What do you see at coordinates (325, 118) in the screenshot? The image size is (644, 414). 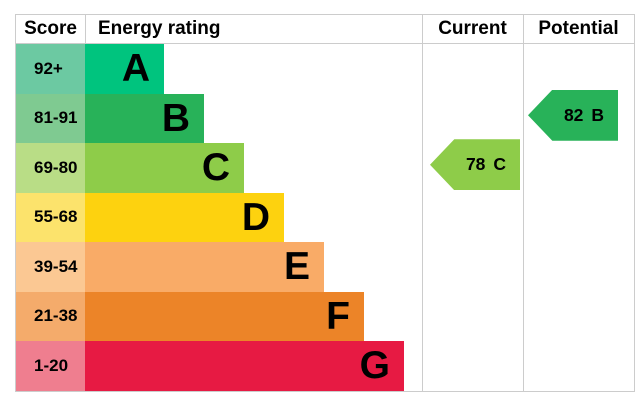 I see `band-row-b: 81-91 B` at bounding box center [325, 118].